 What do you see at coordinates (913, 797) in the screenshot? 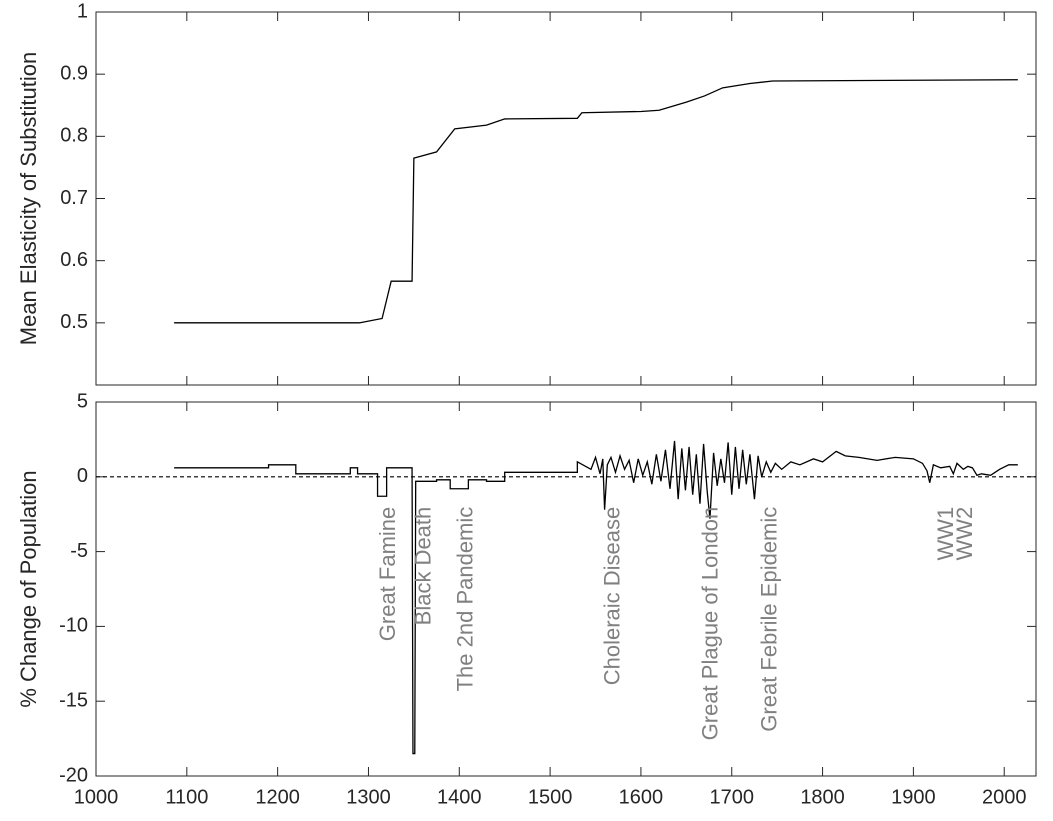
I see `x-tick-label: 1900` at bounding box center [913, 797].